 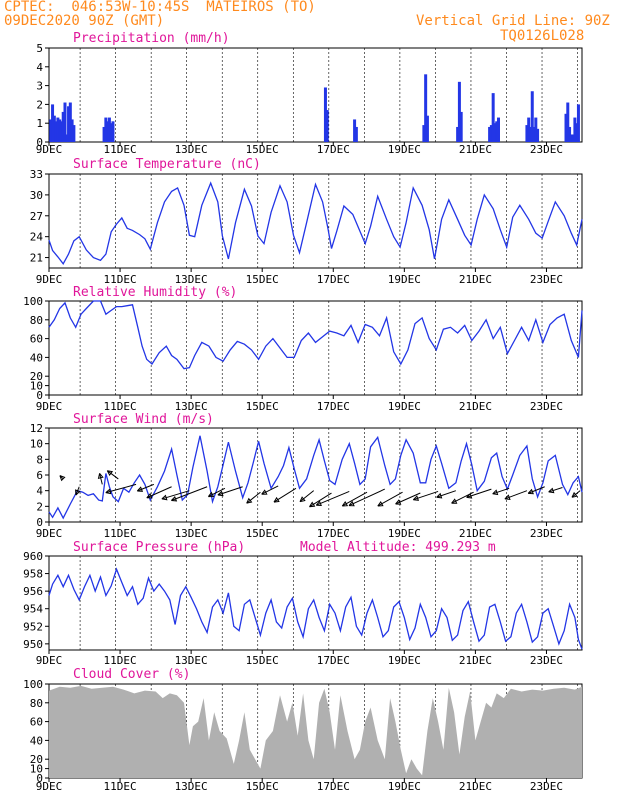 I want to click on y-tick-label: 5, so click(x=39, y=48).